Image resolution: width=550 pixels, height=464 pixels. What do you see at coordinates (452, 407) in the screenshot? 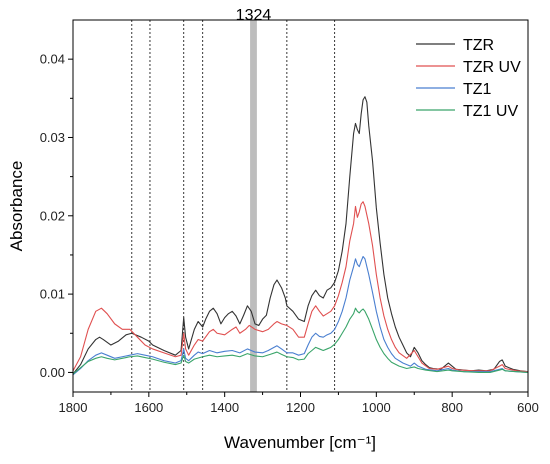
I see `x-tick-label: 800` at bounding box center [452, 407].